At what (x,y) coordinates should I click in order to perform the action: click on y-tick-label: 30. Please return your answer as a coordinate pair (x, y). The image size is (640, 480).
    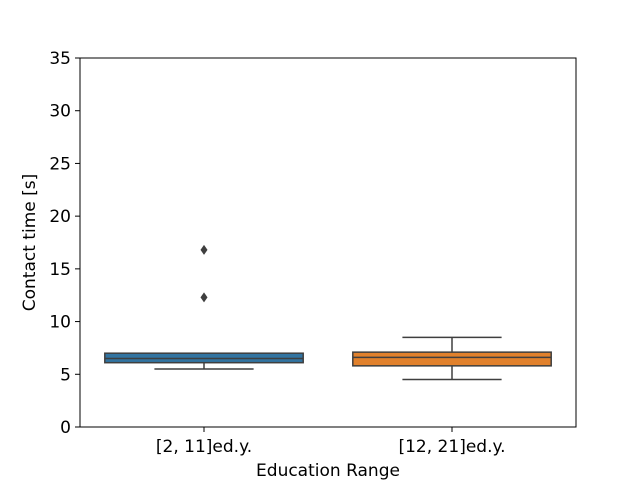
    Looking at the image, I should click on (60, 112).